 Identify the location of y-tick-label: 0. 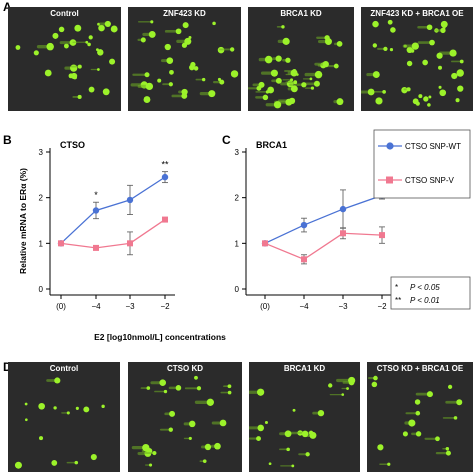
(237, 289).